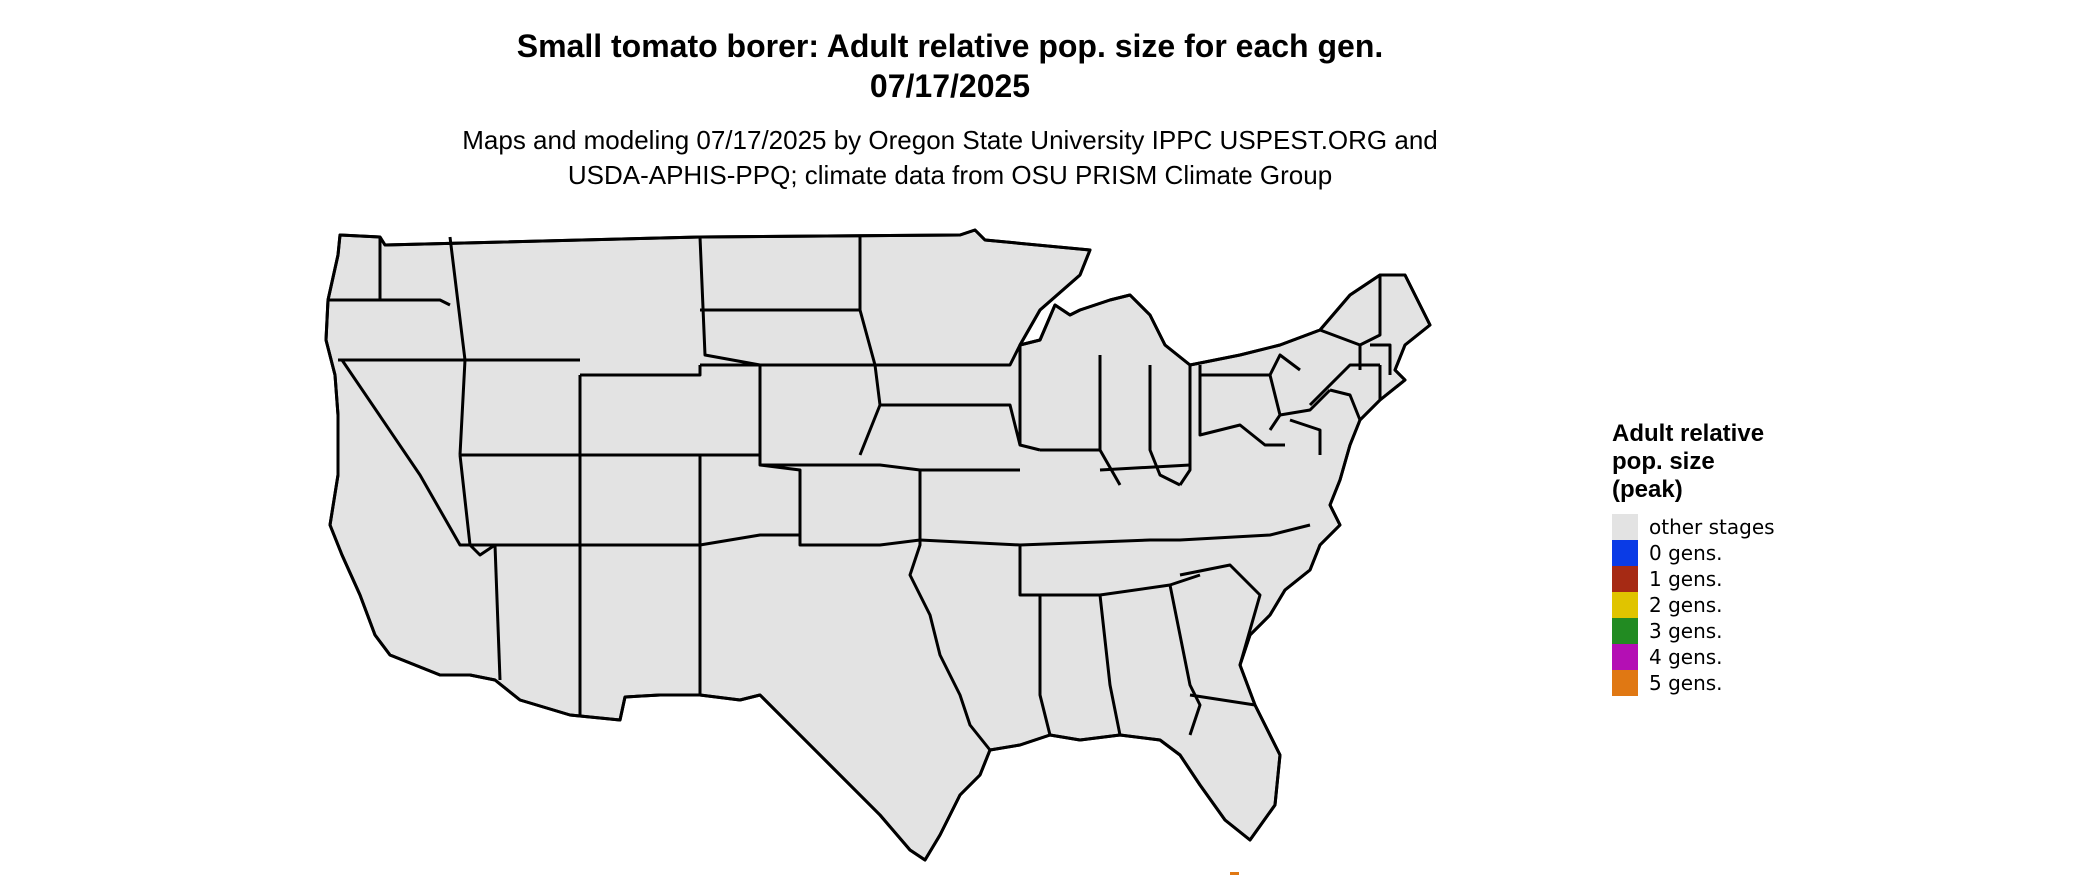  I want to click on legend-item-0-gens: 0 gens., so click(1712, 553).